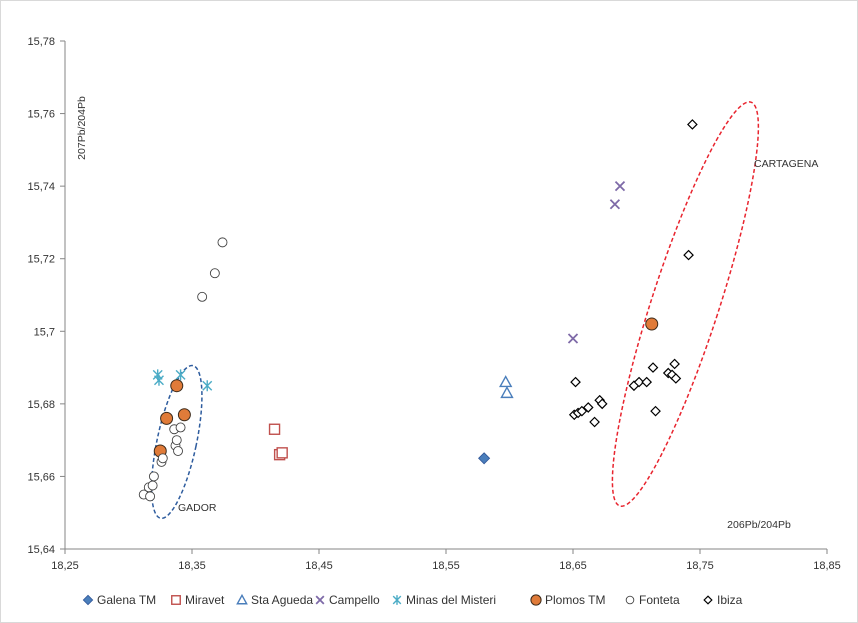 This screenshot has height=623, width=858. What do you see at coordinates (176, 600) in the screenshot?
I see `legend-marker-miravet` at bounding box center [176, 600].